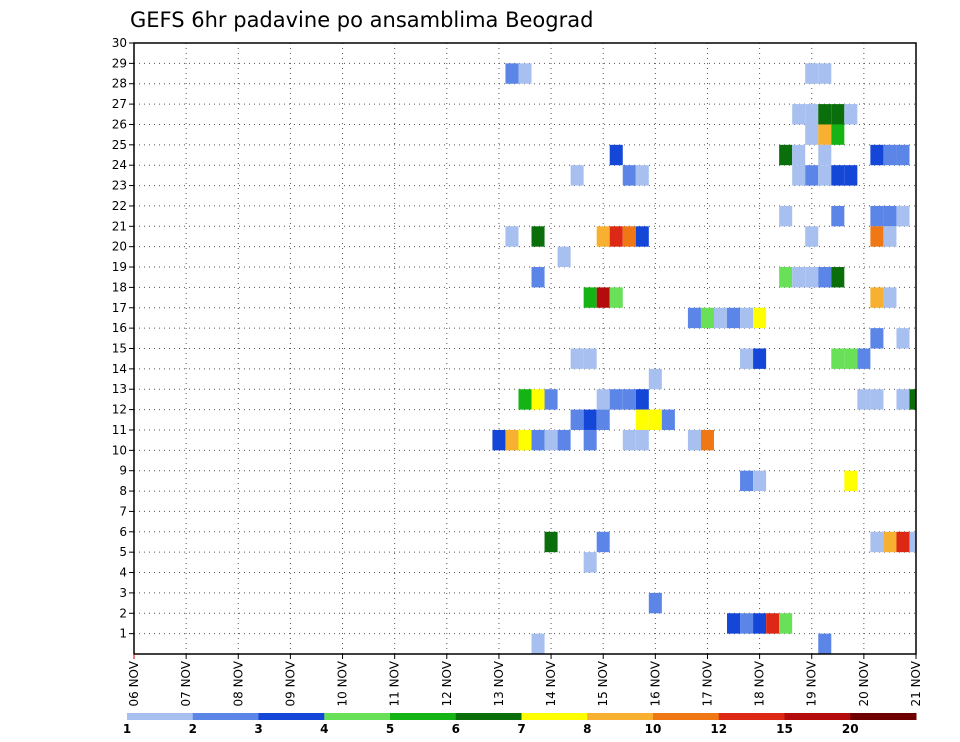 This screenshot has height=742, width=960. Describe the element at coordinates (395, 683) in the screenshot. I see `x-tick-label: 11 NOV` at that location.